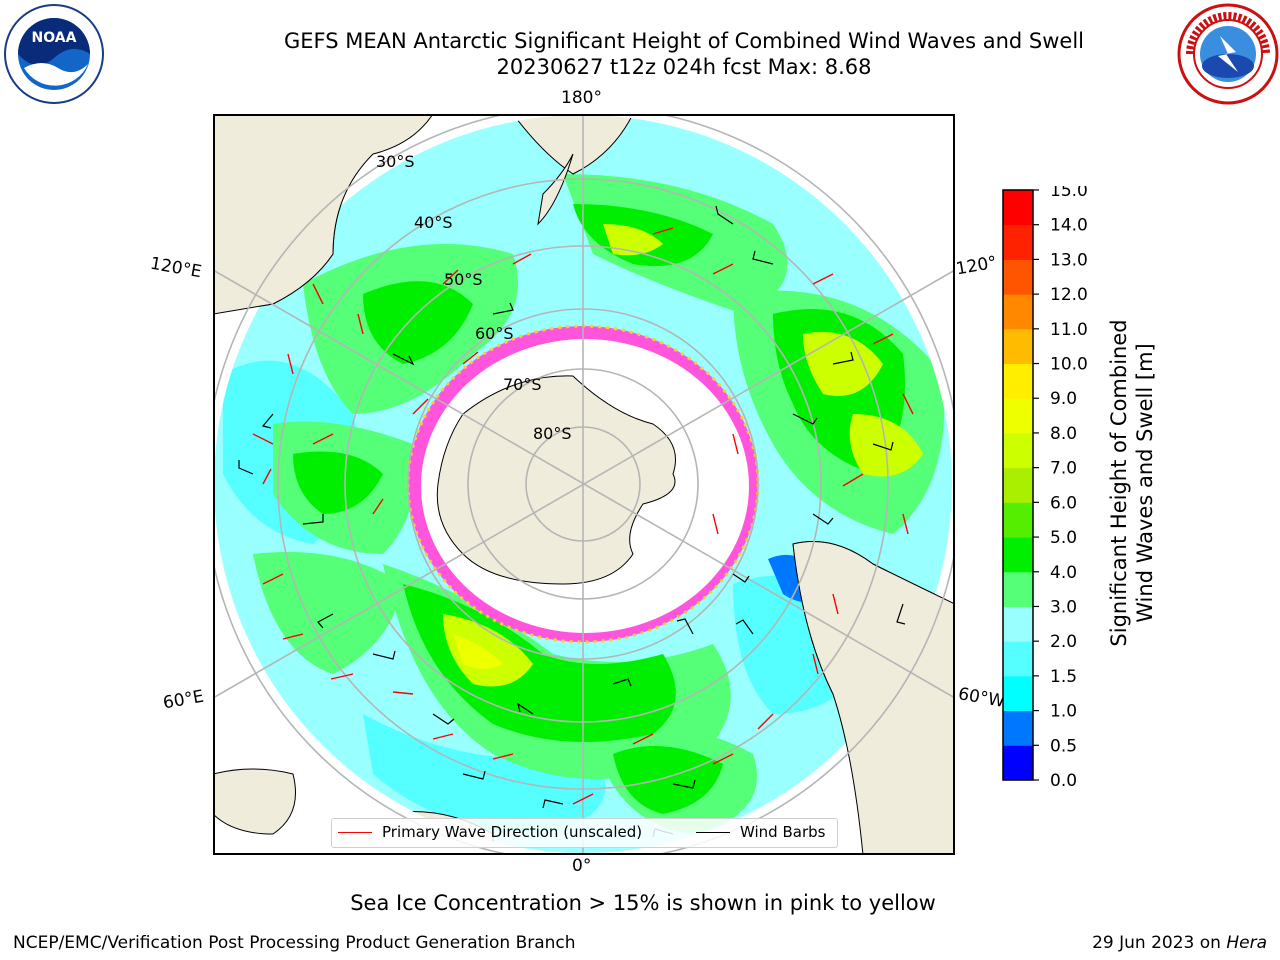  What do you see at coordinates (981, 698) in the screenshot?
I see `lon-label-60w: 60°W` at bounding box center [981, 698].